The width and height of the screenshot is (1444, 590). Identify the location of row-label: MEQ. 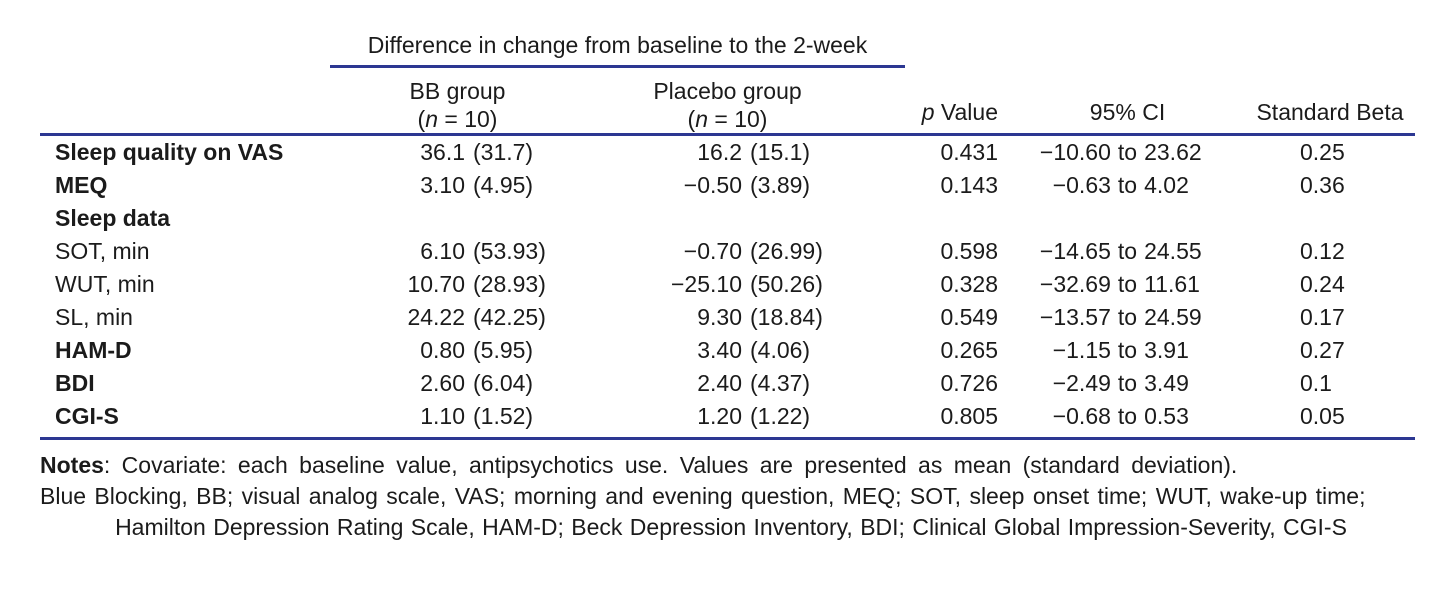
(81, 185).